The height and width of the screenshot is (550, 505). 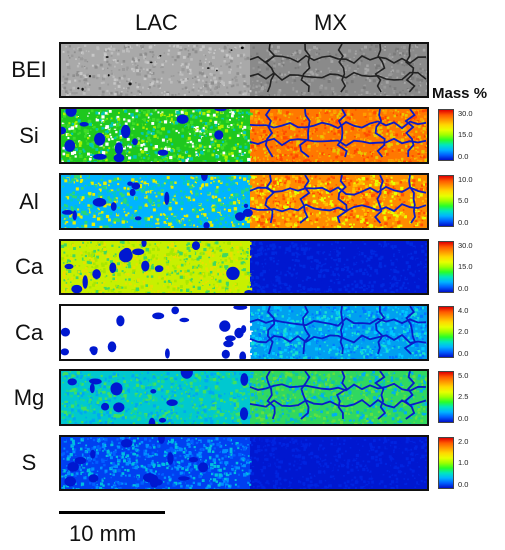 What do you see at coordinates (460, 93) in the screenshot?
I see `mass-percent-title: Mass %` at bounding box center [460, 93].